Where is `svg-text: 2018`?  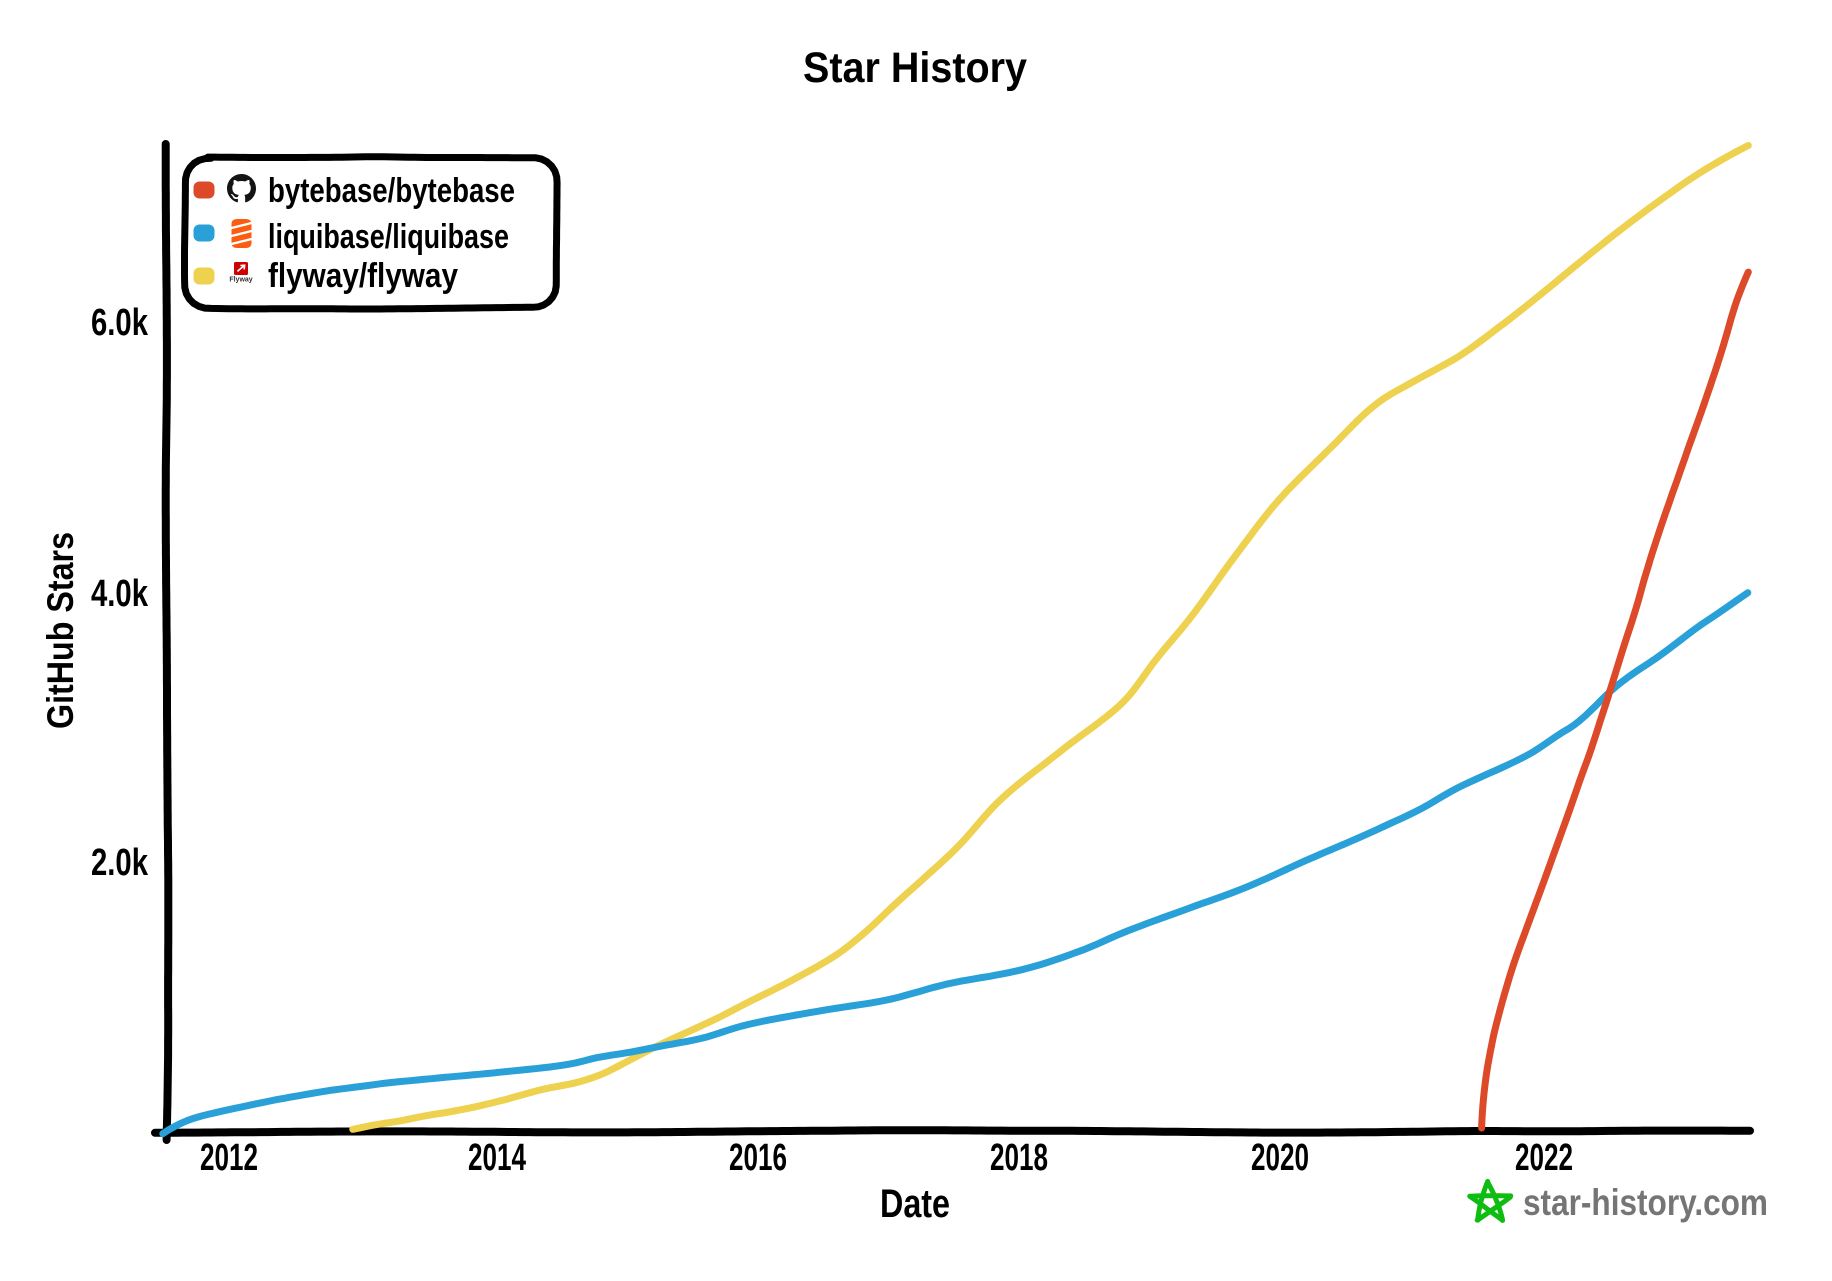
svg-text: 2018 is located at coordinates (1019, 1158).